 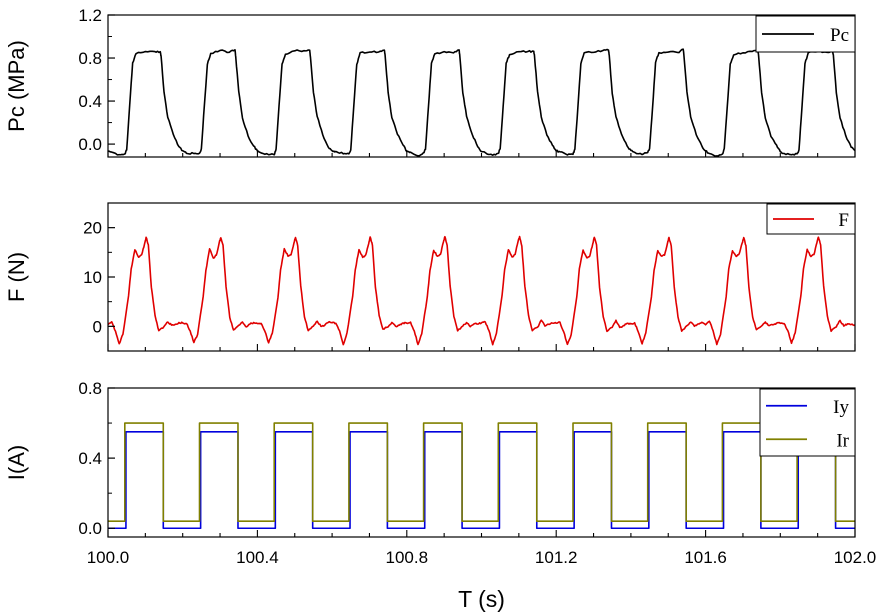 What do you see at coordinates (90, 58) in the screenshot?
I see `pc-y-tick-label: 0.8` at bounding box center [90, 58].